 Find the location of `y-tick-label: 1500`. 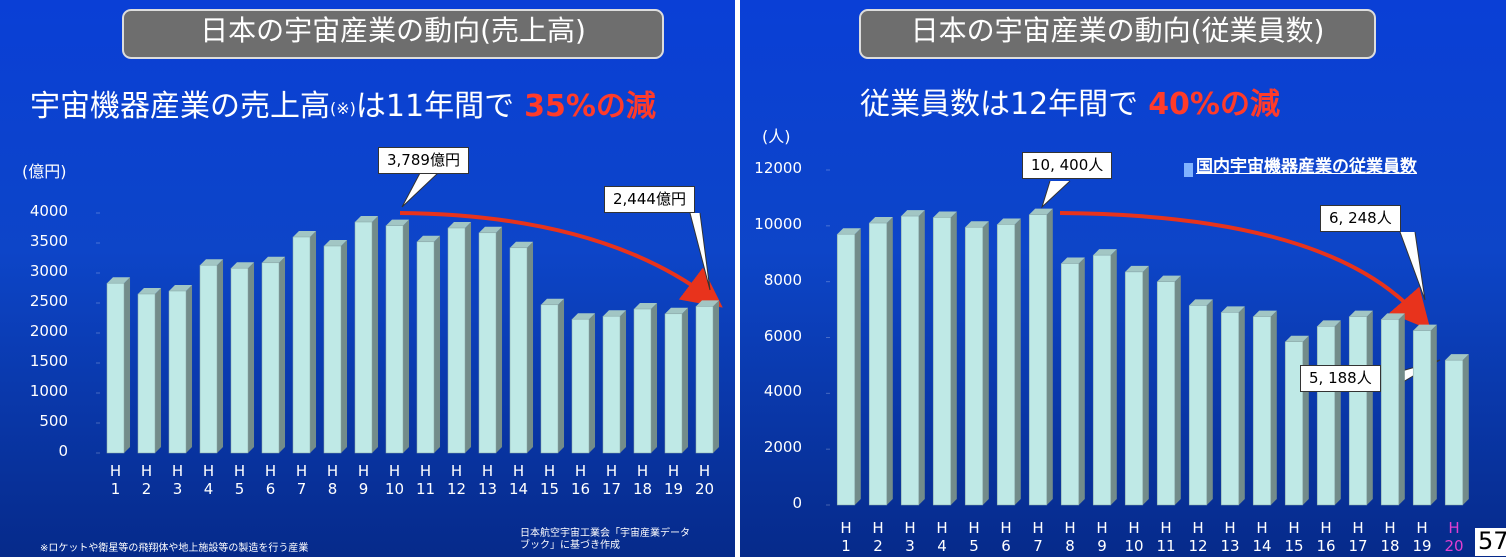

y-tick-label: 1500 is located at coordinates (48, 361).